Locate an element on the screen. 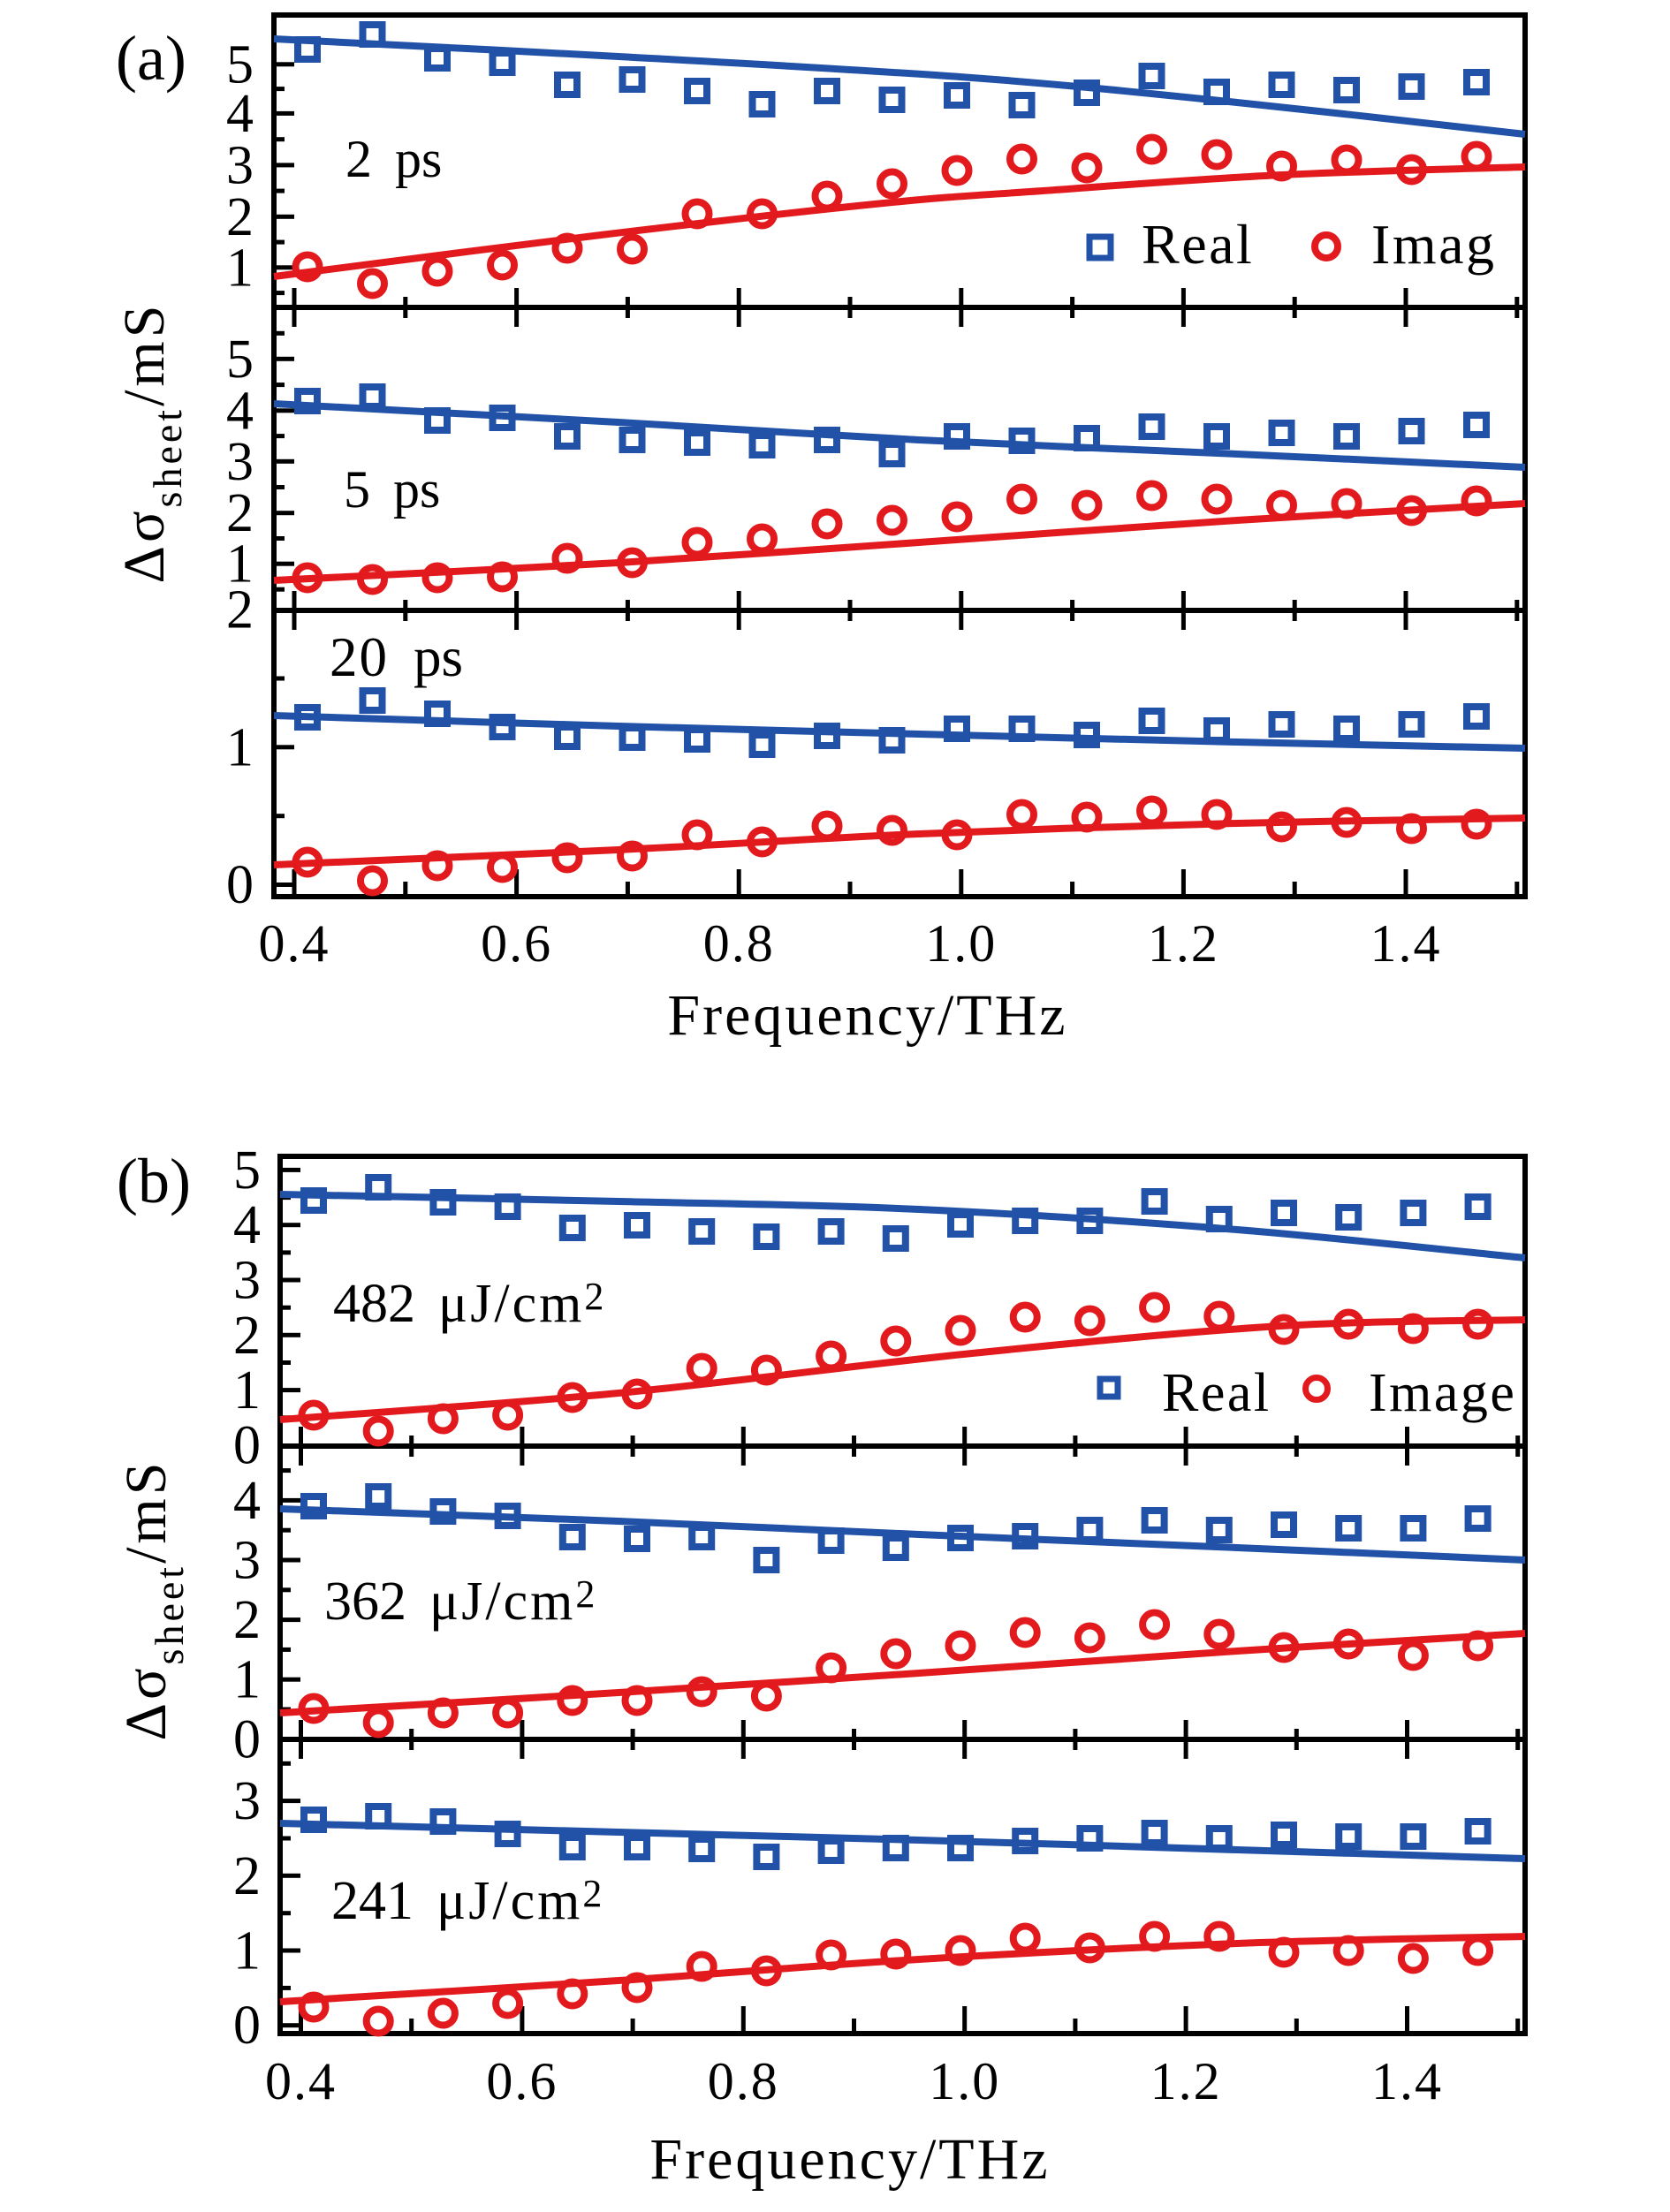 The image size is (1670, 2212). svg-text: (a) is located at coordinates (151, 58).